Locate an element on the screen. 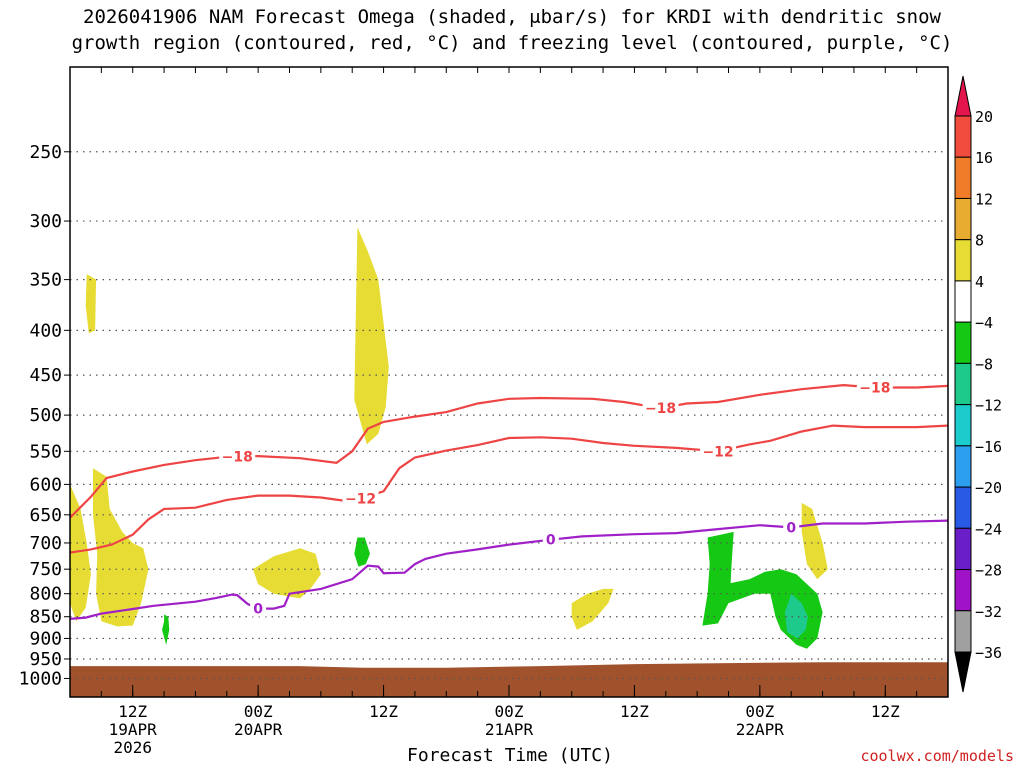  site-credit: coolwx.com/models is located at coordinates (937, 756).